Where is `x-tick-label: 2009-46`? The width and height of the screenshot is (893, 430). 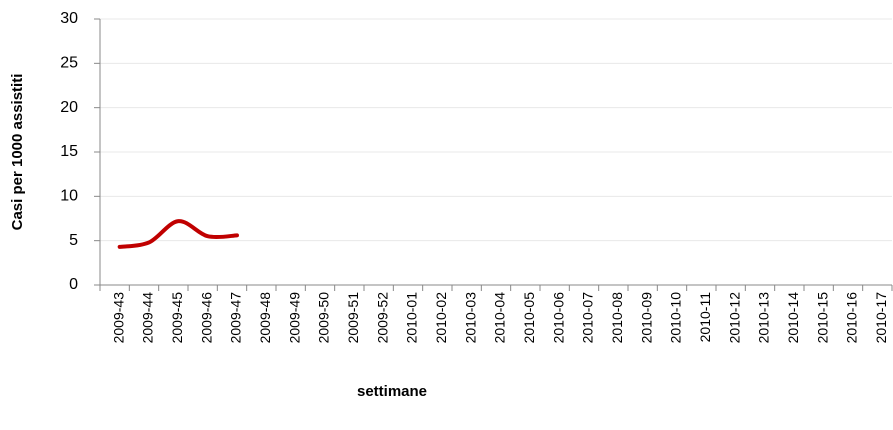
x-tick-label: 2009-46 is located at coordinates (206, 318).